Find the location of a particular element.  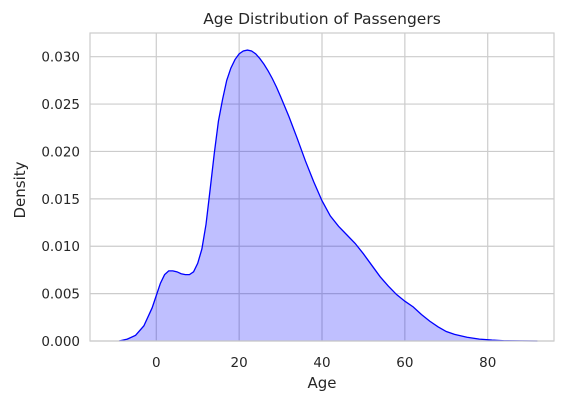

y-tick-label: 0.015 is located at coordinates (60, 200).